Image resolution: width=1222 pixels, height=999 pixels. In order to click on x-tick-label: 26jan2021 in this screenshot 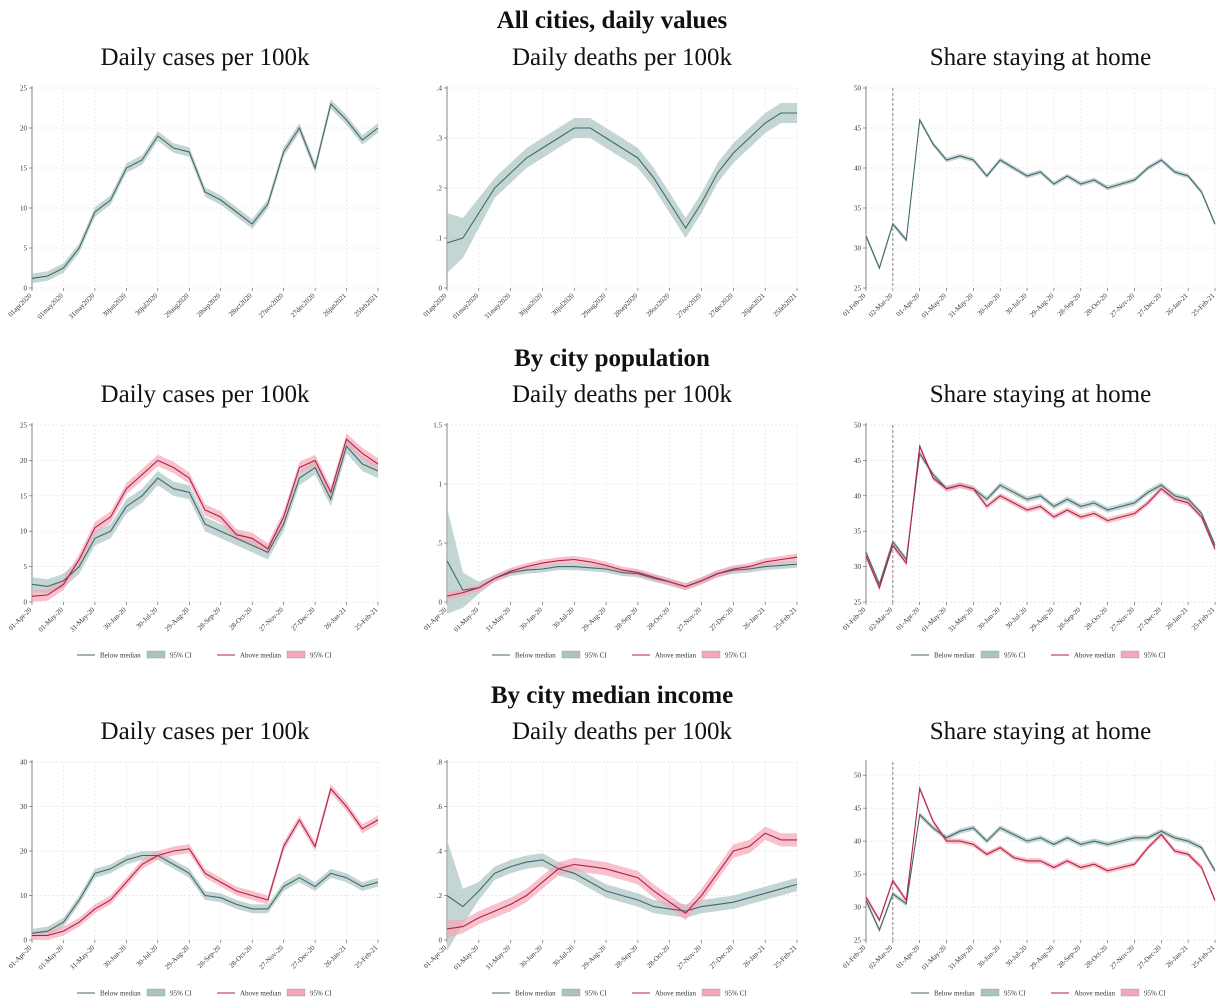, I will do `click(753, 304)`.